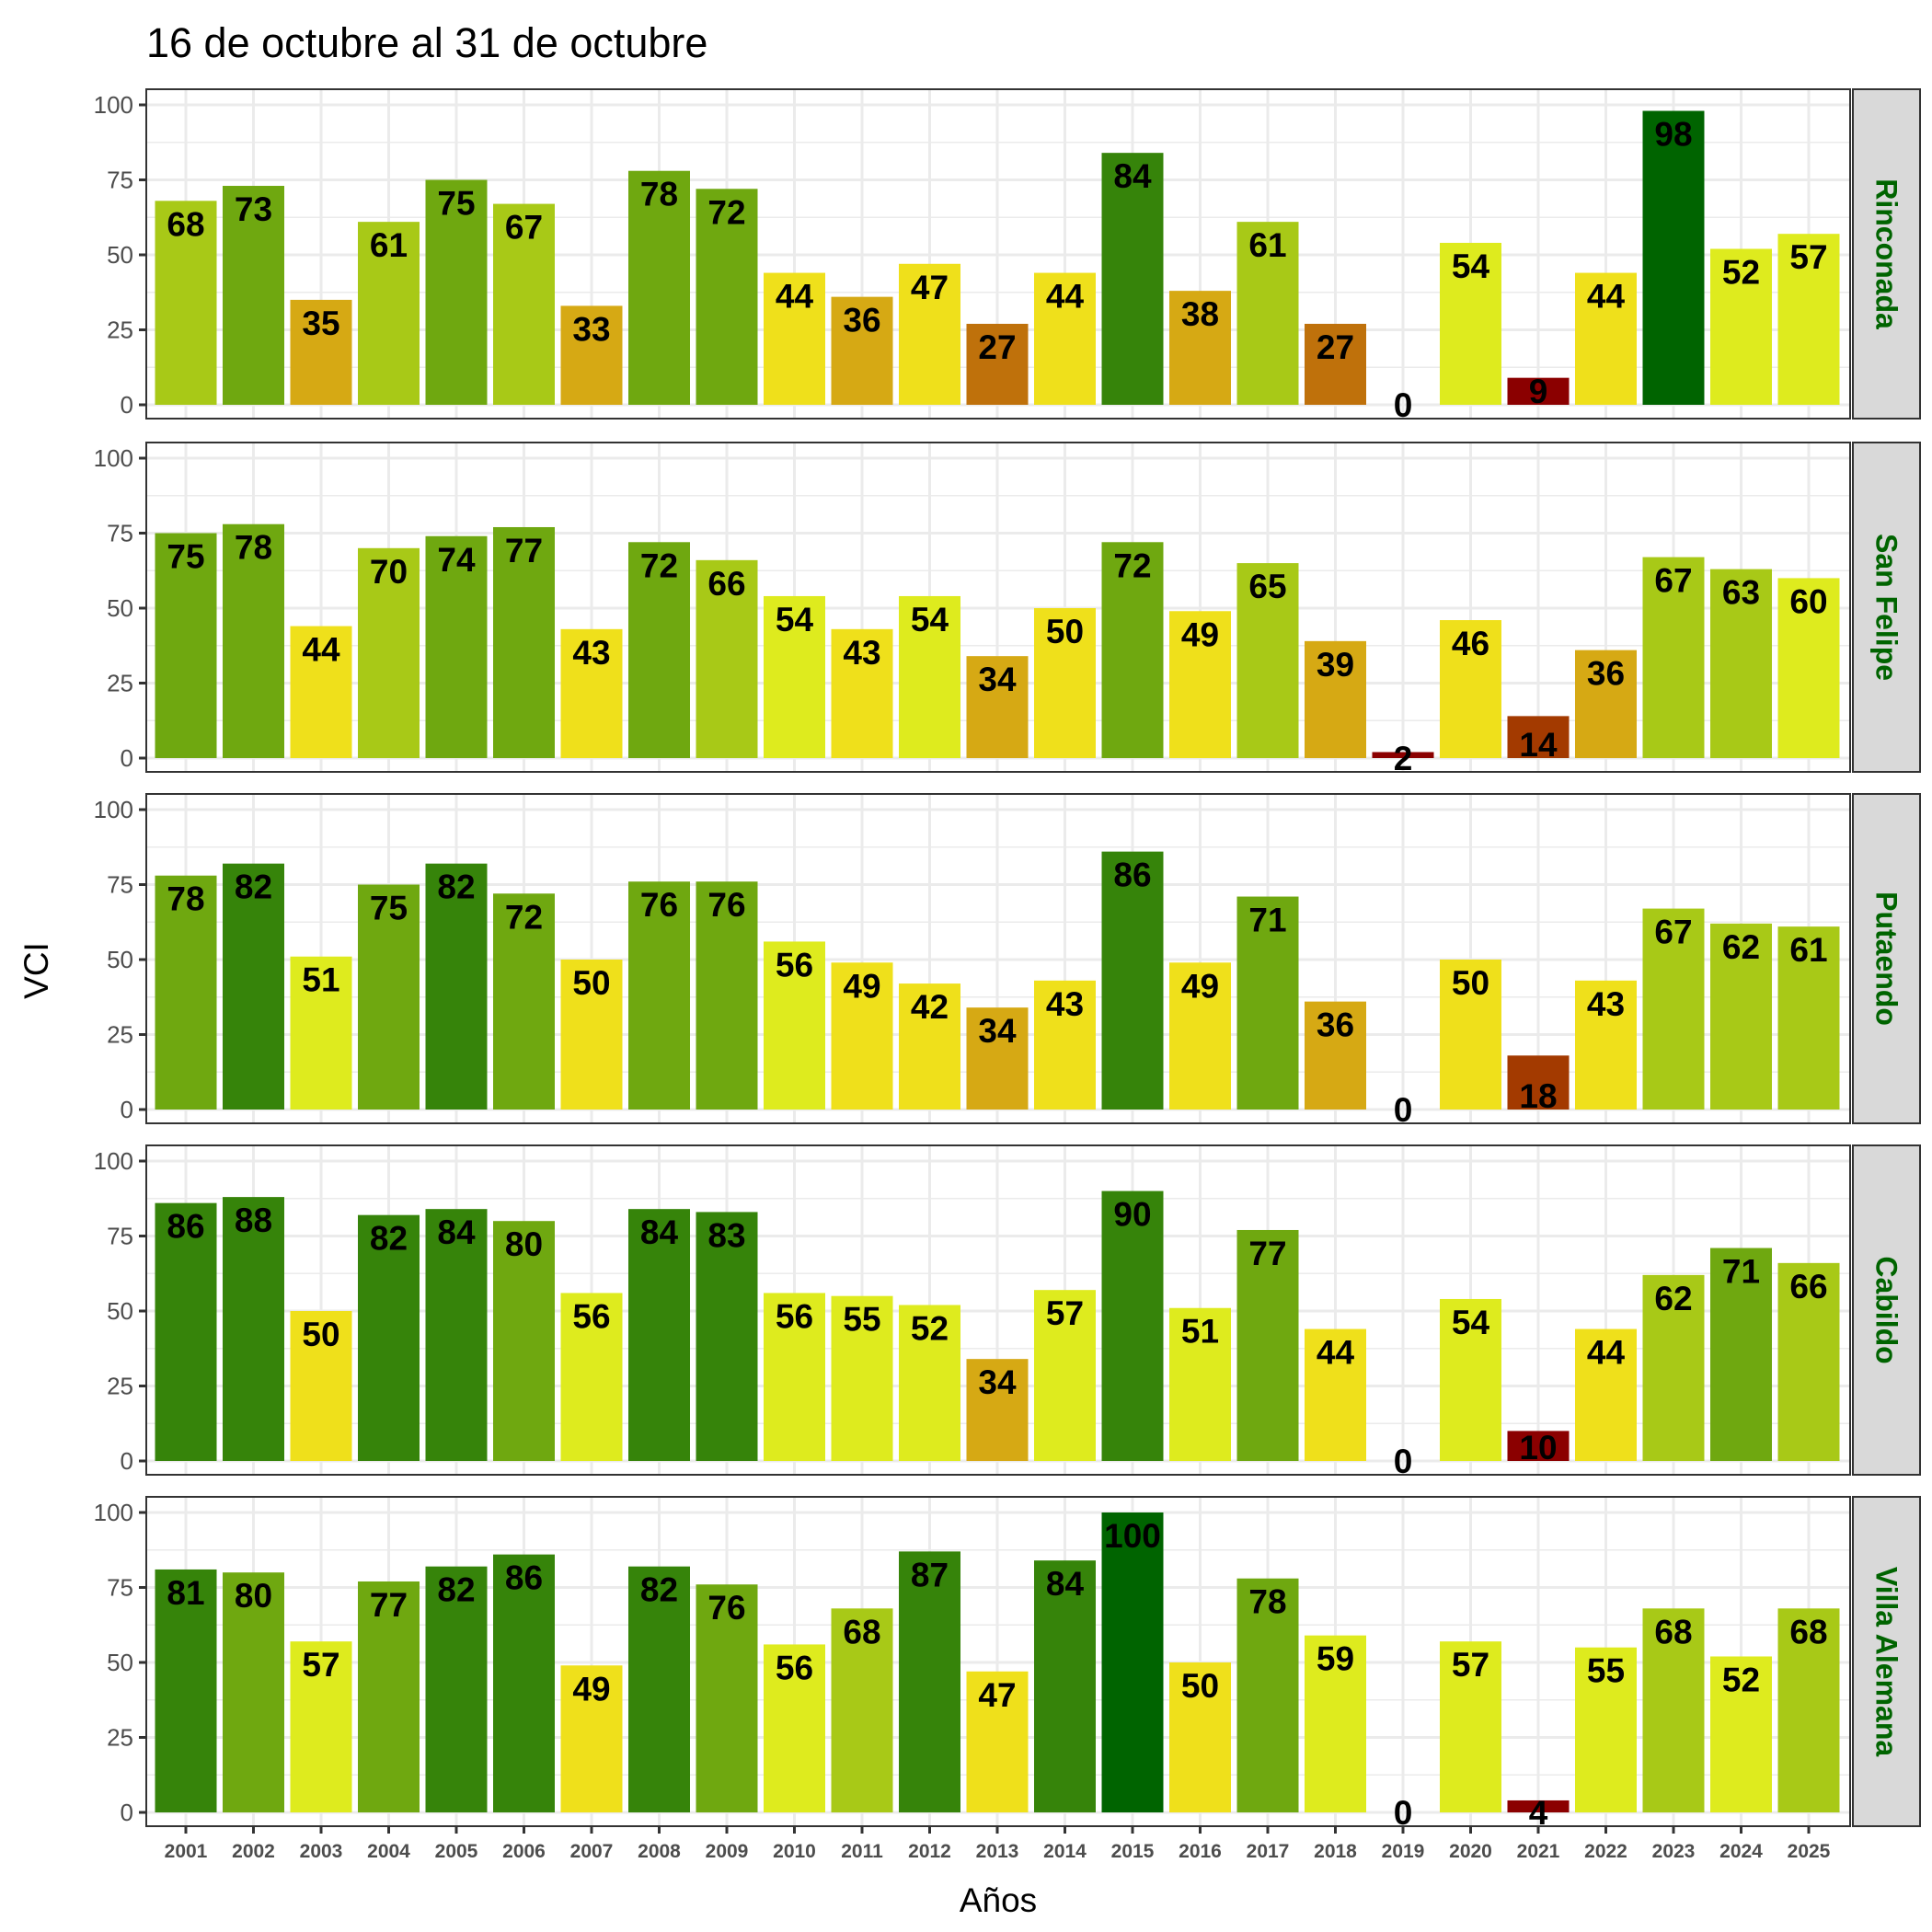 The height and width of the screenshot is (1932, 1932). What do you see at coordinates (1335, 1659) in the screenshot?
I see `bar-label-2018: 59` at bounding box center [1335, 1659].